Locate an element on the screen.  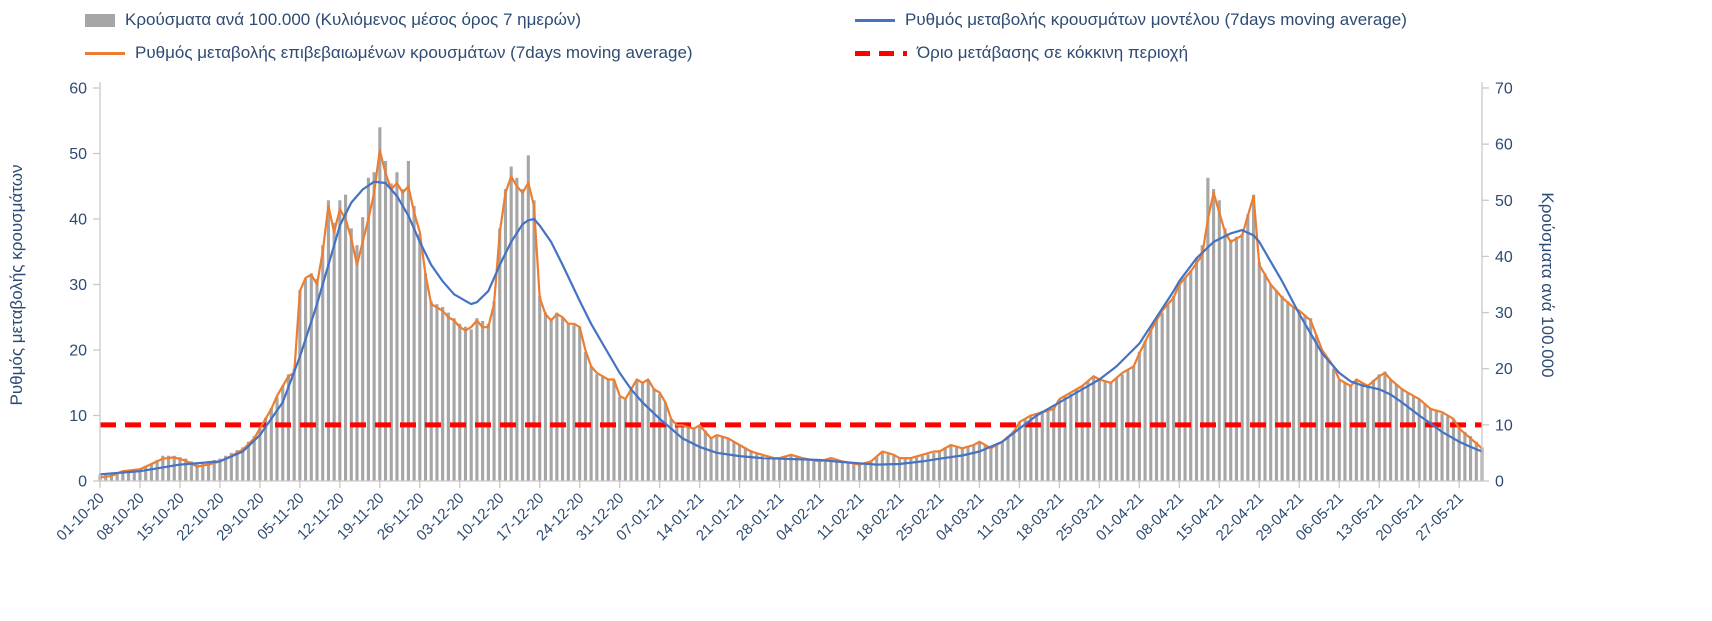
bar-series-marker-icon is located at coordinates (100, 20).